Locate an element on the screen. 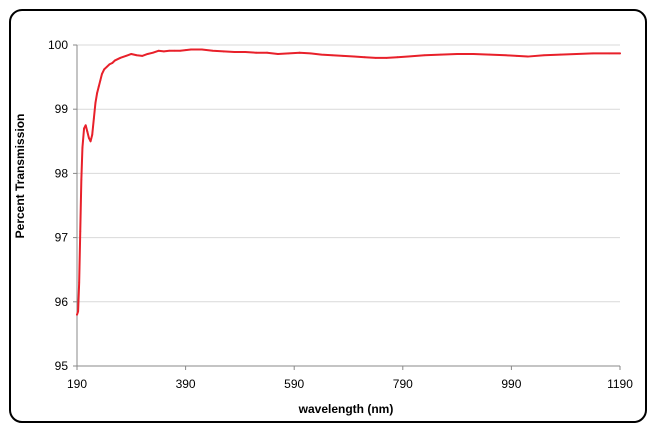 The width and height of the screenshot is (650, 425). x-tick-label: 190 is located at coordinates (77, 384).